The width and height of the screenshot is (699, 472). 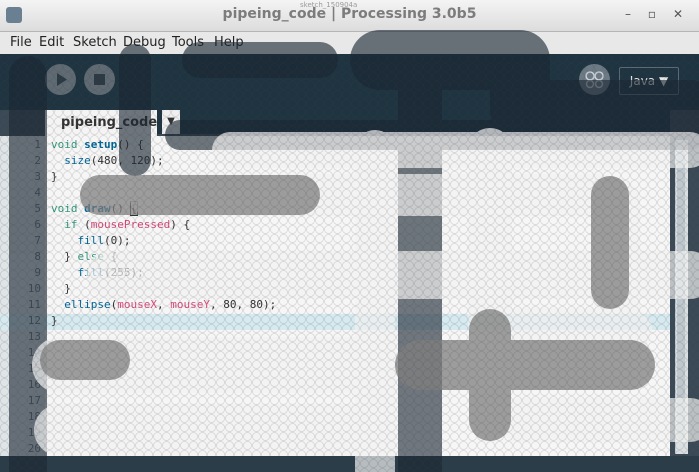 I want to click on current-line-highlight, so click(x=335, y=322).